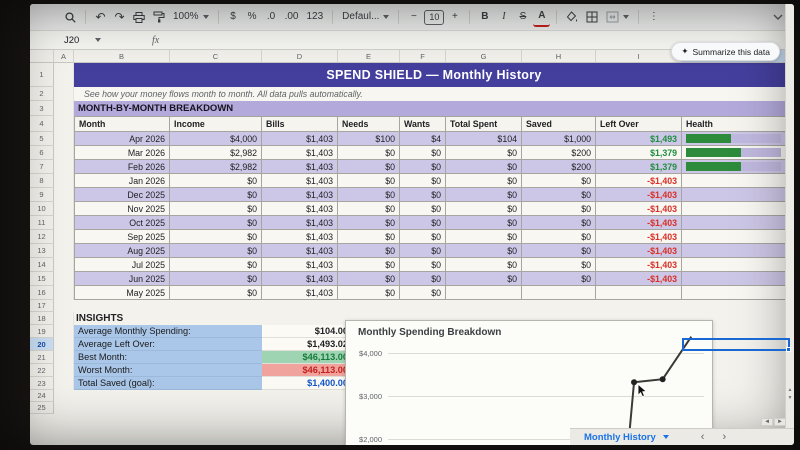 The image size is (800, 450). What do you see at coordinates (369, 195) in the screenshot?
I see `cell-needs-dec-2025: $0` at bounding box center [369, 195].